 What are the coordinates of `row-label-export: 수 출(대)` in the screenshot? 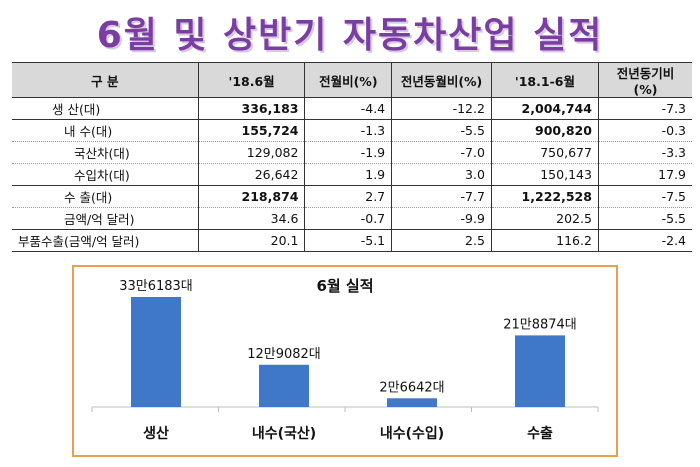 It's located at (105, 196).